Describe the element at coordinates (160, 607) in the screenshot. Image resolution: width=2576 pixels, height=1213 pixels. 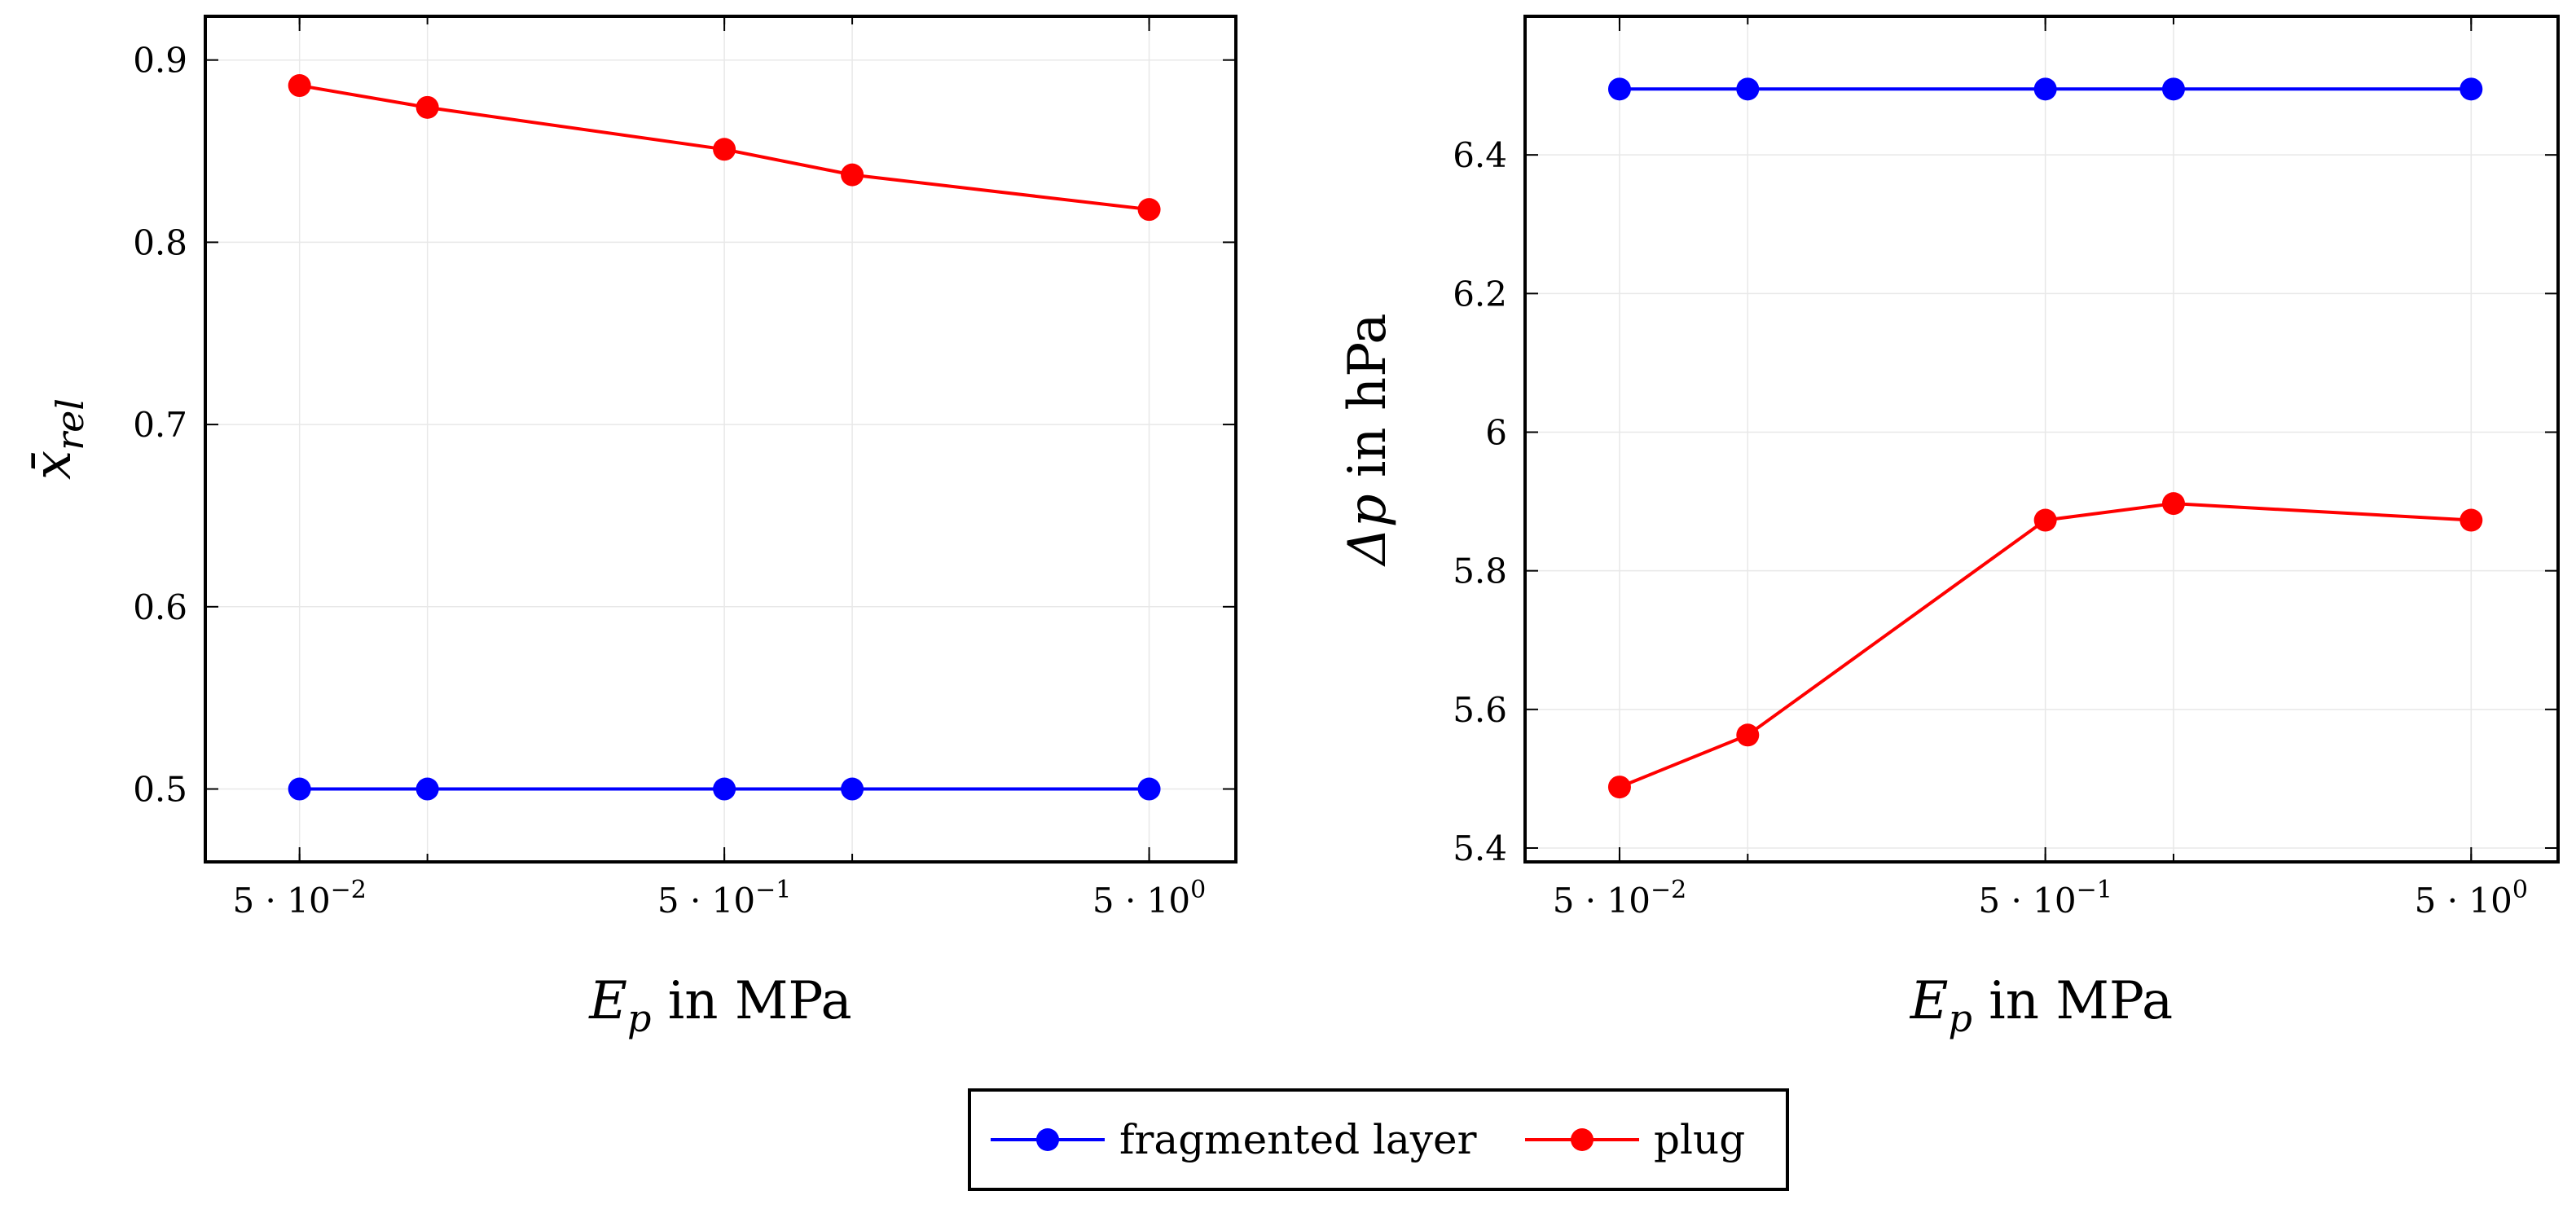
I see `y-tick-label: 0.6` at that location.